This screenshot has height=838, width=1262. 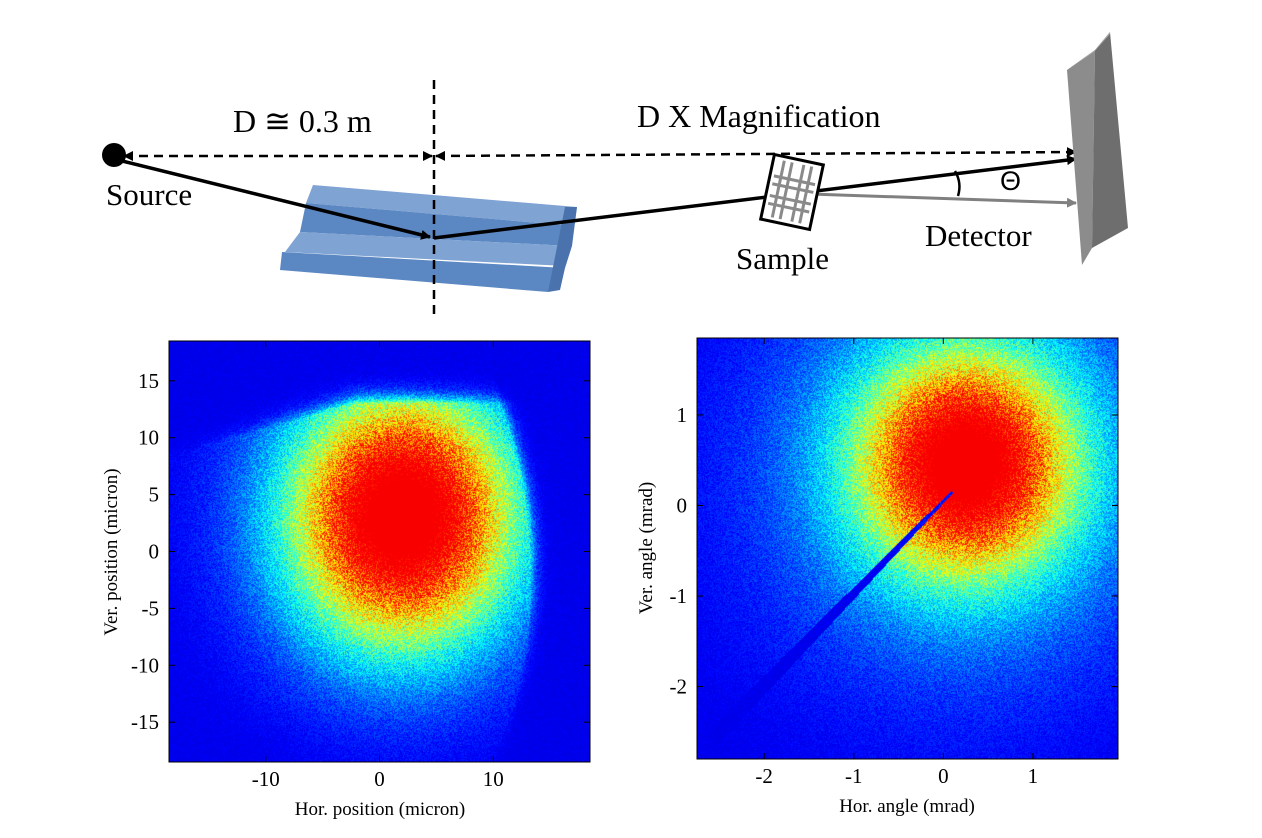 I want to click on position-y-axis-label: Ver. position (micron), so click(x=111, y=551).